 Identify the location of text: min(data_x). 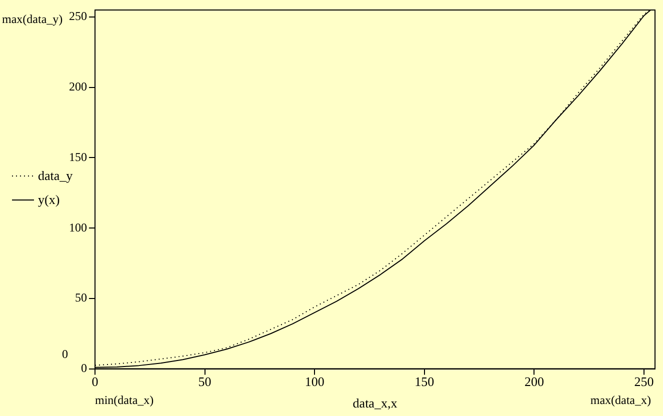
(124, 400).